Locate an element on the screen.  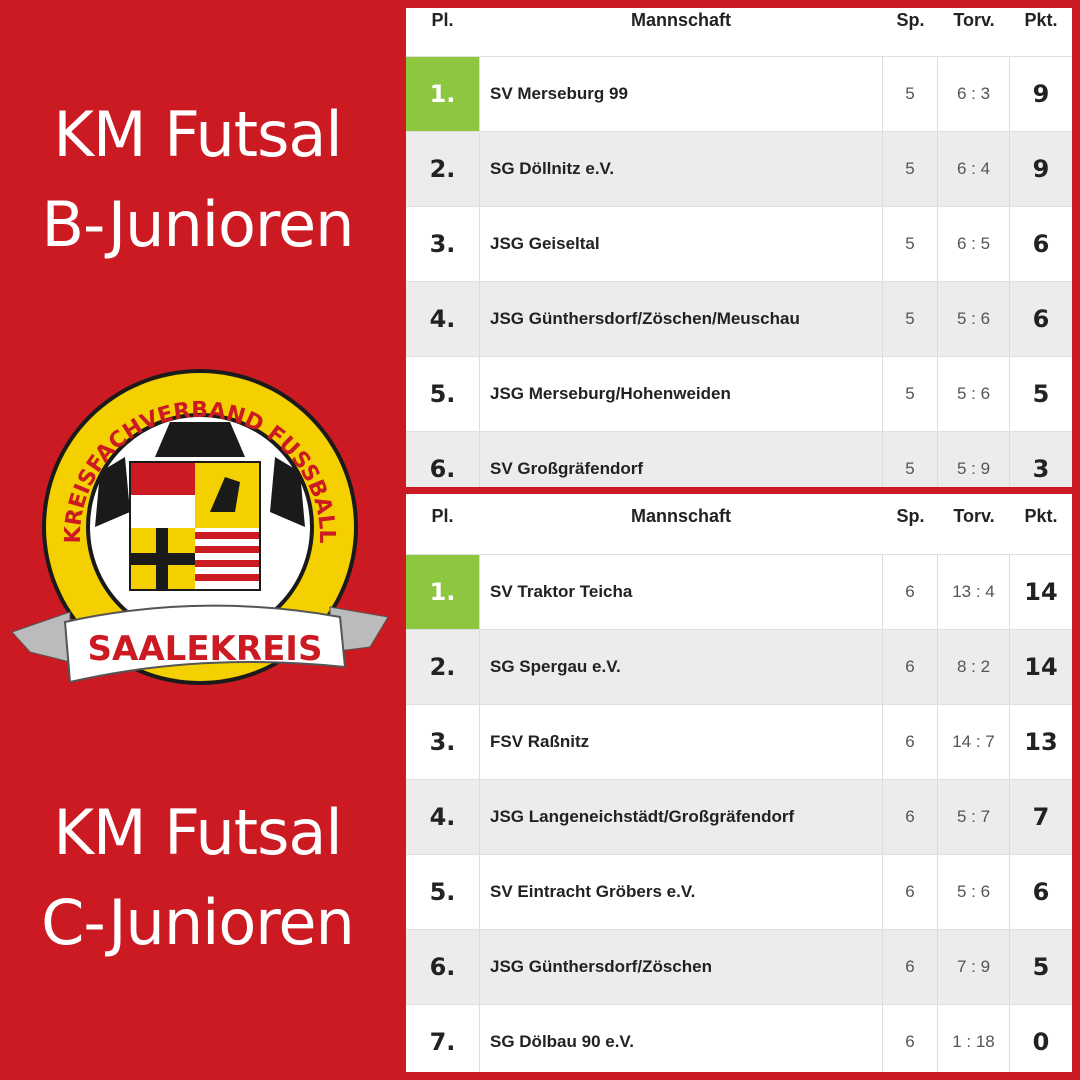
goals-cell: 6 : 4 is located at coordinates (974, 169).